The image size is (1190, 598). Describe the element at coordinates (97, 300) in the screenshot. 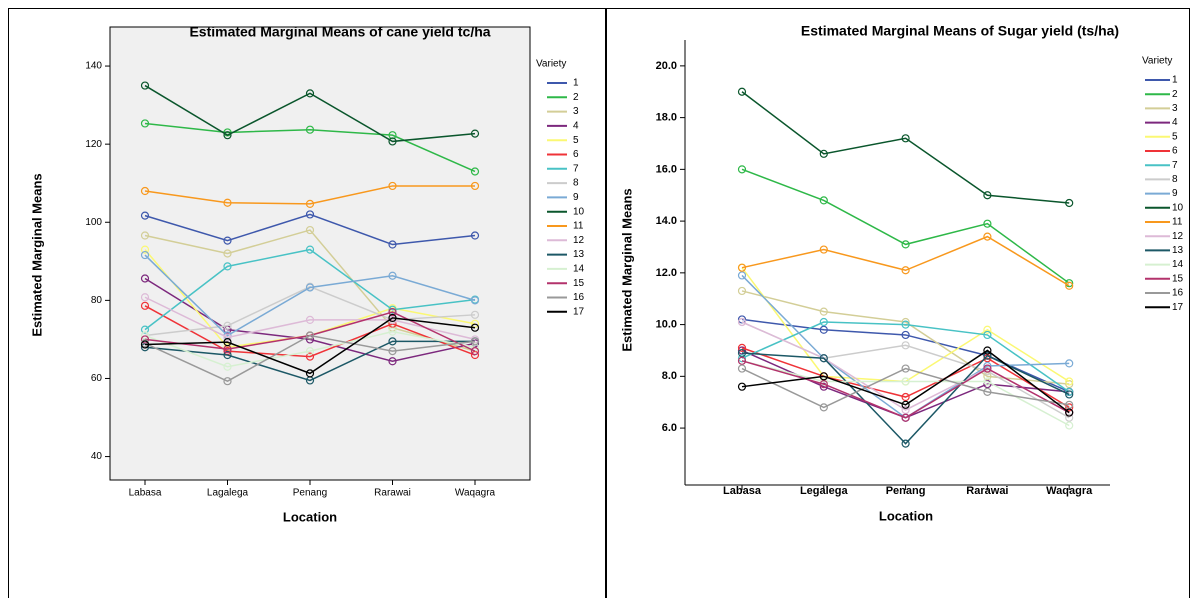

I see `y-tick-label: 80` at that location.